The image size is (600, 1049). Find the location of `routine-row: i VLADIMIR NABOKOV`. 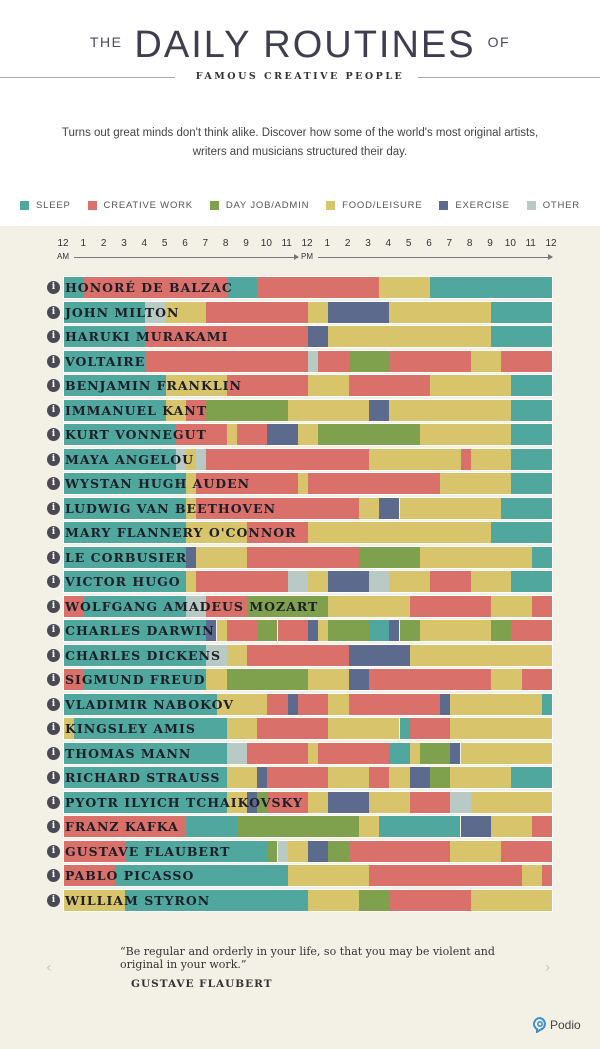

routine-row: i VLADIMIR NABOKOV is located at coordinates (300, 704).